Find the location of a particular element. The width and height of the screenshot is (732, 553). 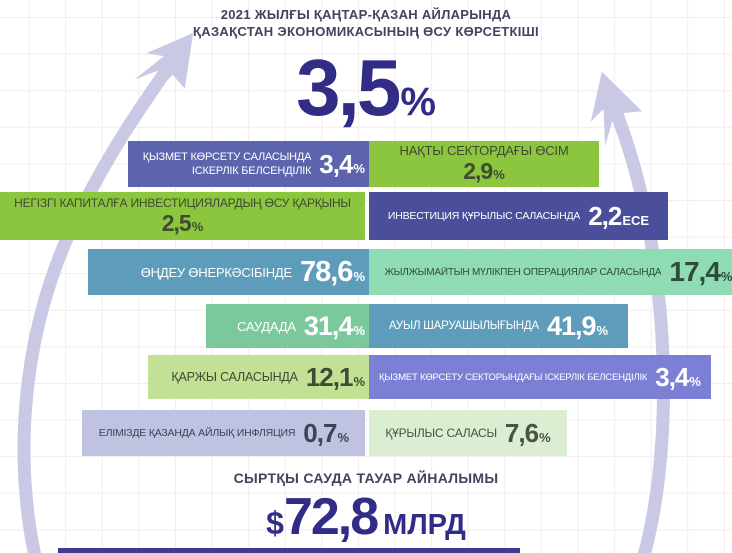

bar-value: 31,4 is located at coordinates (328, 325).